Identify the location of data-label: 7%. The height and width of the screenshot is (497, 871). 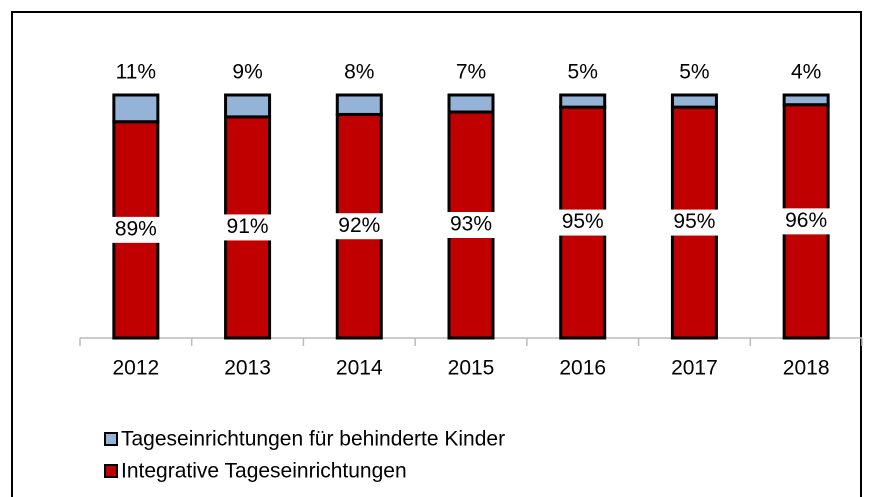
(471, 72).